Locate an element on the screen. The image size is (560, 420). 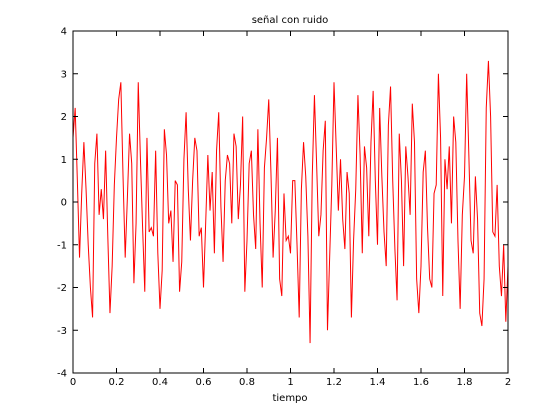
x-tick-label: 1 is located at coordinates (290, 382).